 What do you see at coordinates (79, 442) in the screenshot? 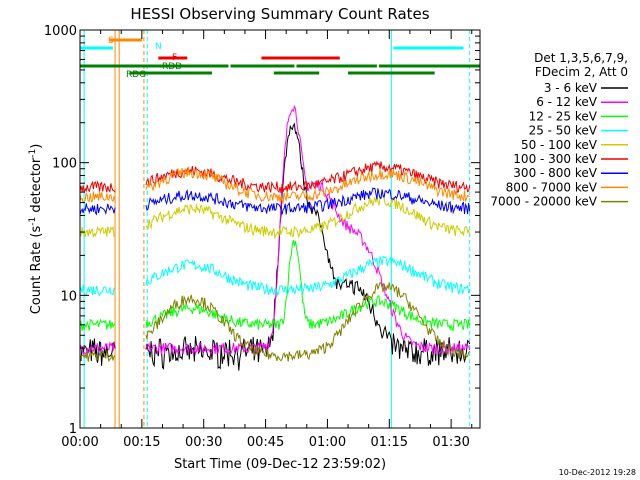
I see `x-tick-label: 00:00` at bounding box center [79, 442].